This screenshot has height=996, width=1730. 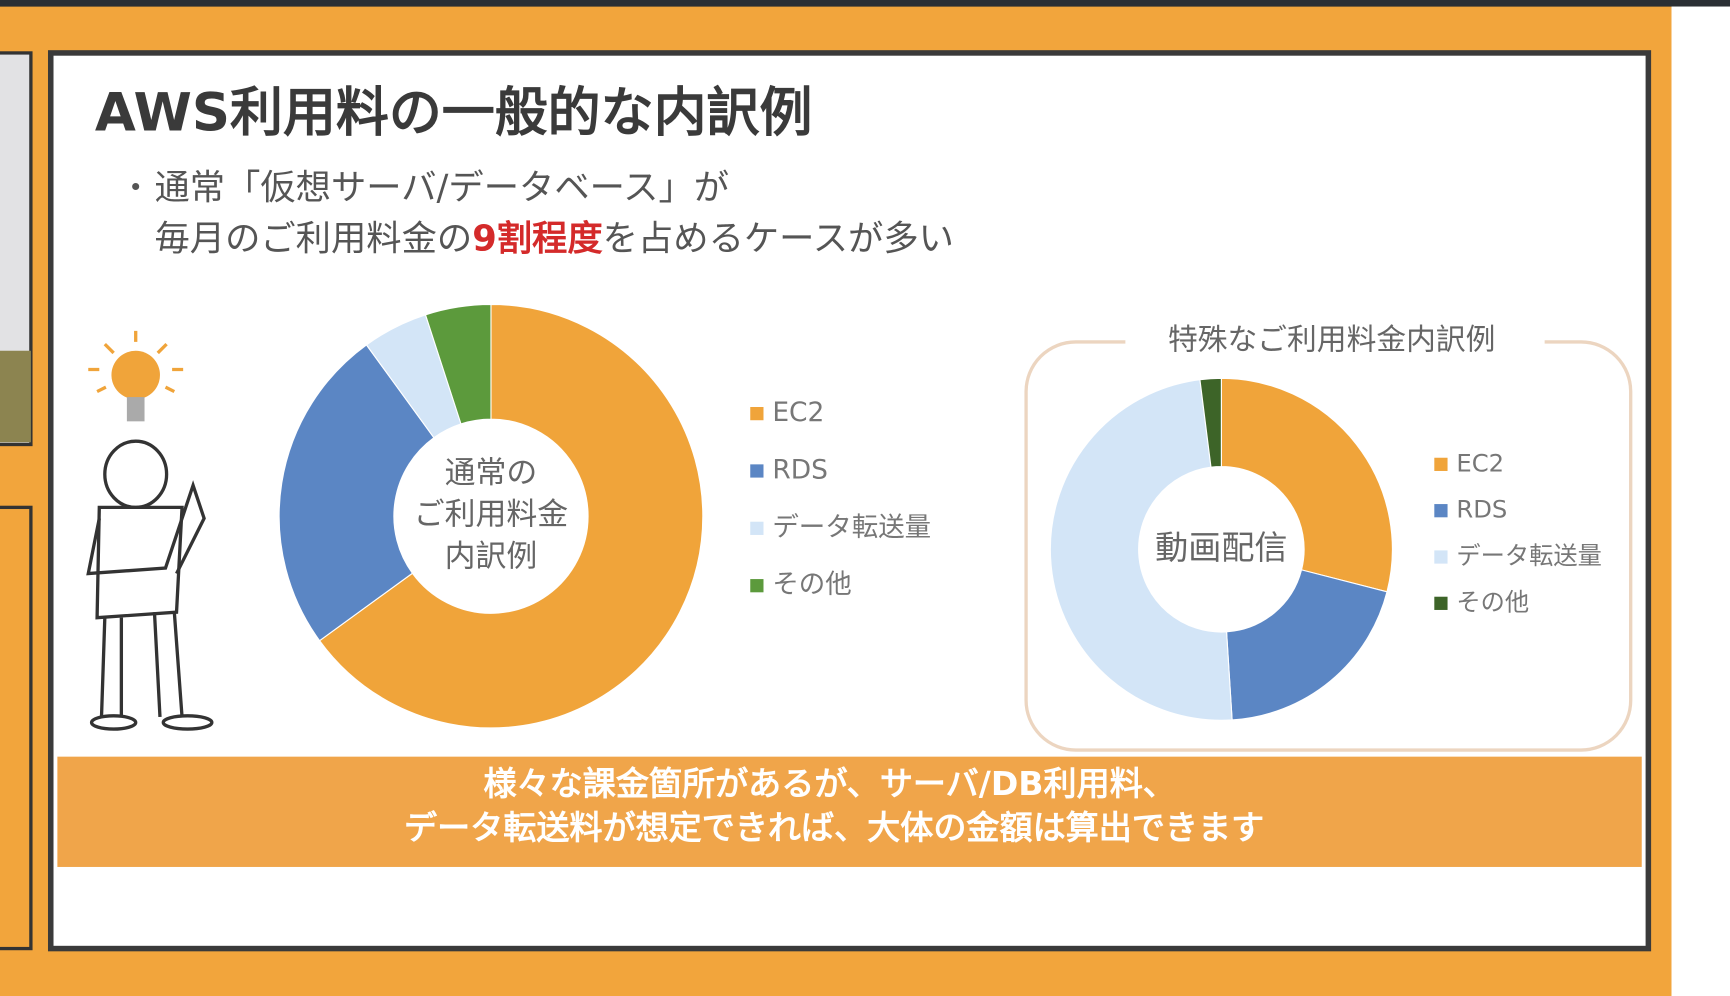 What do you see at coordinates (15, 396) in the screenshot?
I see `left-panel-strip` at bounding box center [15, 396].